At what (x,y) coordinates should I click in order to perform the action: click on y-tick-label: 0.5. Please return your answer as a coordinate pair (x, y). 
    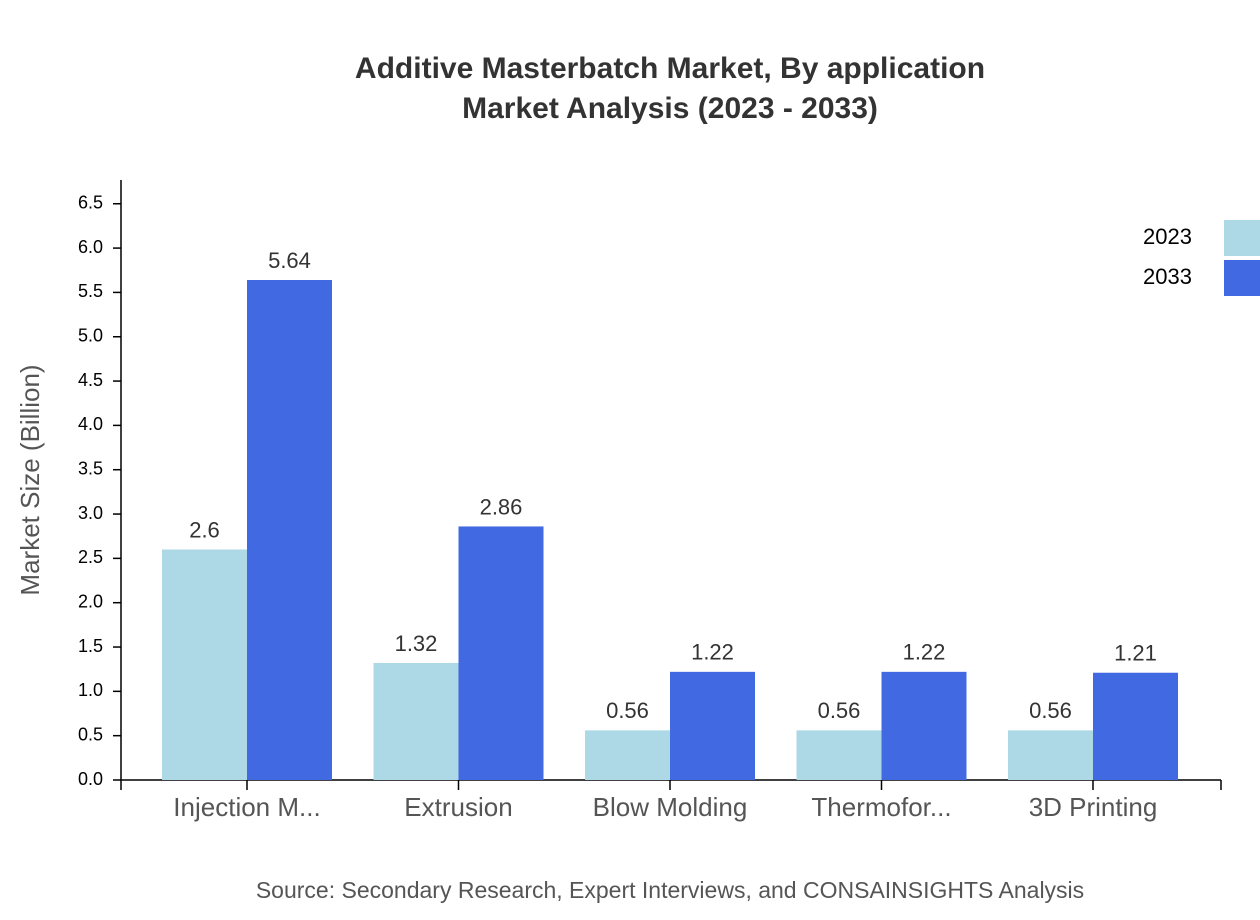
    Looking at the image, I should click on (90, 734).